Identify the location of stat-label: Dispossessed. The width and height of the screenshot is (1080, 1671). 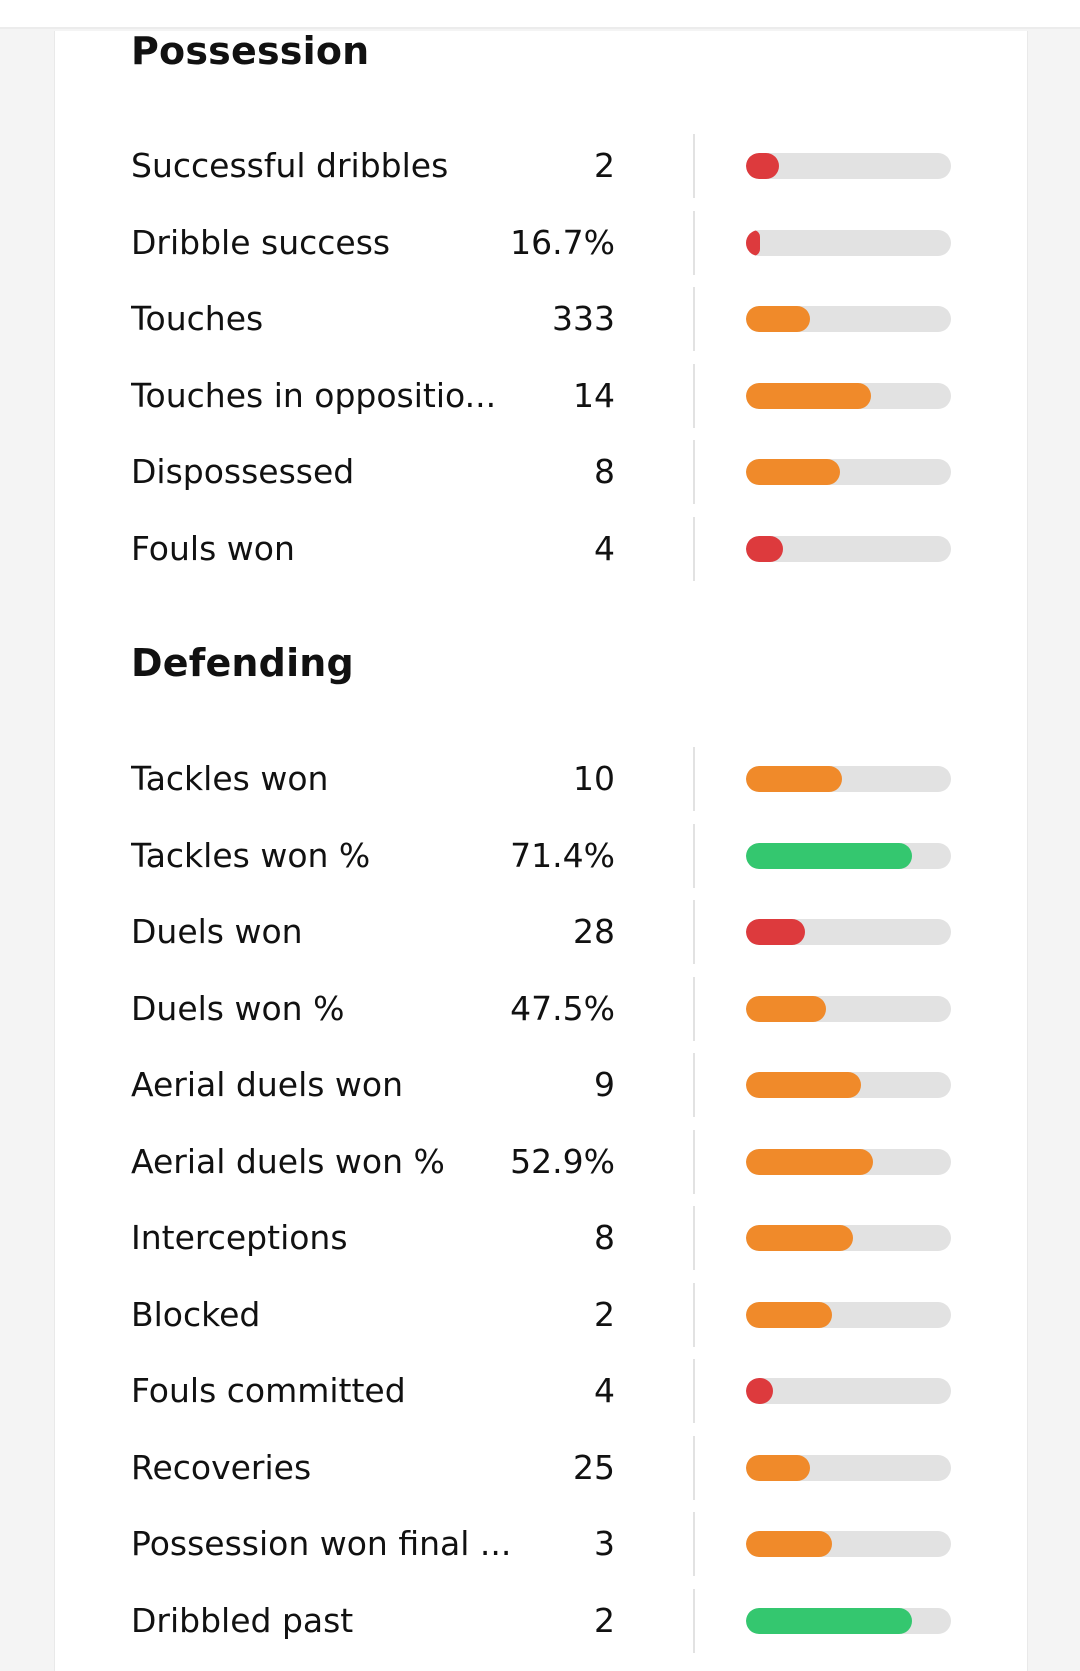
(243, 471).